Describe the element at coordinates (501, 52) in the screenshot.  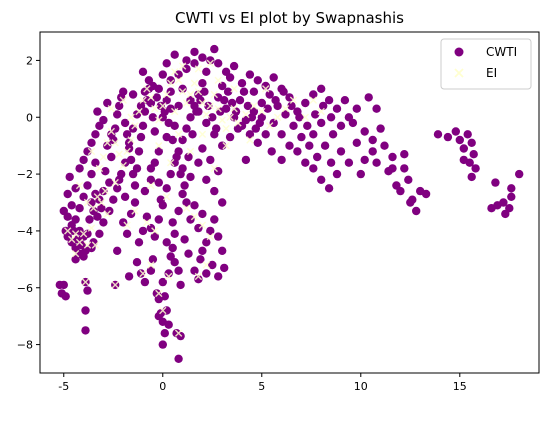
I see `legend-label-cwti: CWTI` at that location.